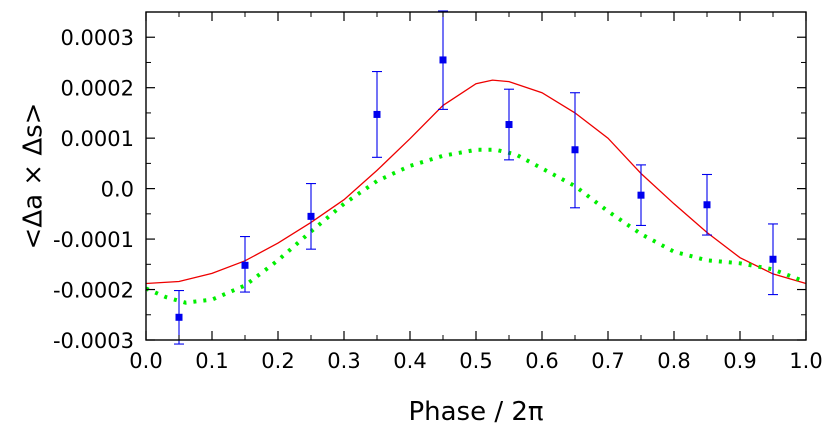  Describe the element at coordinates (541, 361) in the screenshot. I see `x-tick-label: 0.6` at that location.